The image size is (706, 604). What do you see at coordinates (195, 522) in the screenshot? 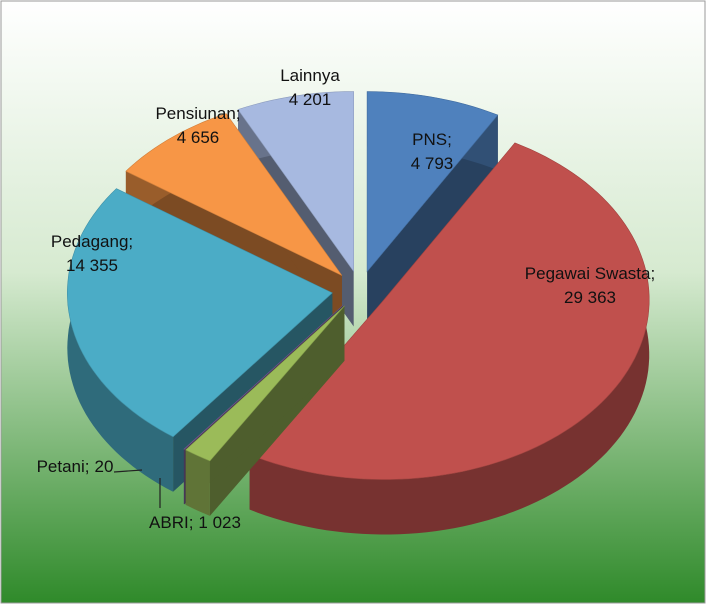
I see `data-label: ABRI; 1 023` at bounding box center [195, 522].